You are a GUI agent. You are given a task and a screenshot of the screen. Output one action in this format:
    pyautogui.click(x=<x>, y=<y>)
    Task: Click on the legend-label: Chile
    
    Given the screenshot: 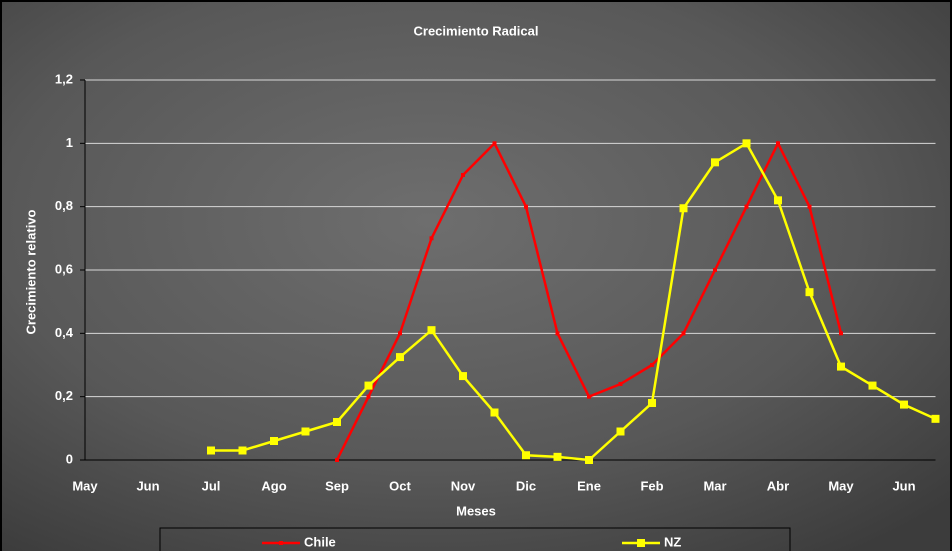 What is the action you would take?
    pyautogui.click(x=320, y=541)
    